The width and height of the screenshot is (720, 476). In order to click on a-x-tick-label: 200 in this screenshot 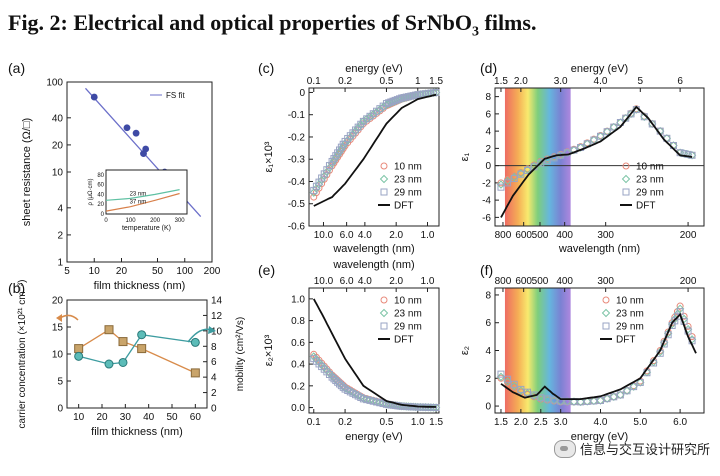, I will do `click(212, 271)`.